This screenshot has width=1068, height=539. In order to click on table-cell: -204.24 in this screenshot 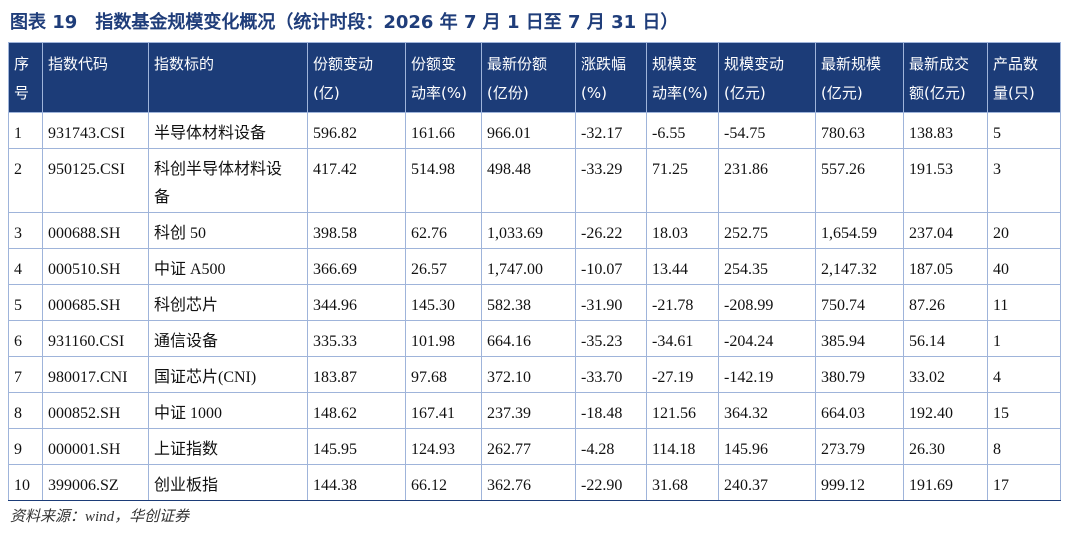, I will do `click(767, 338)`.